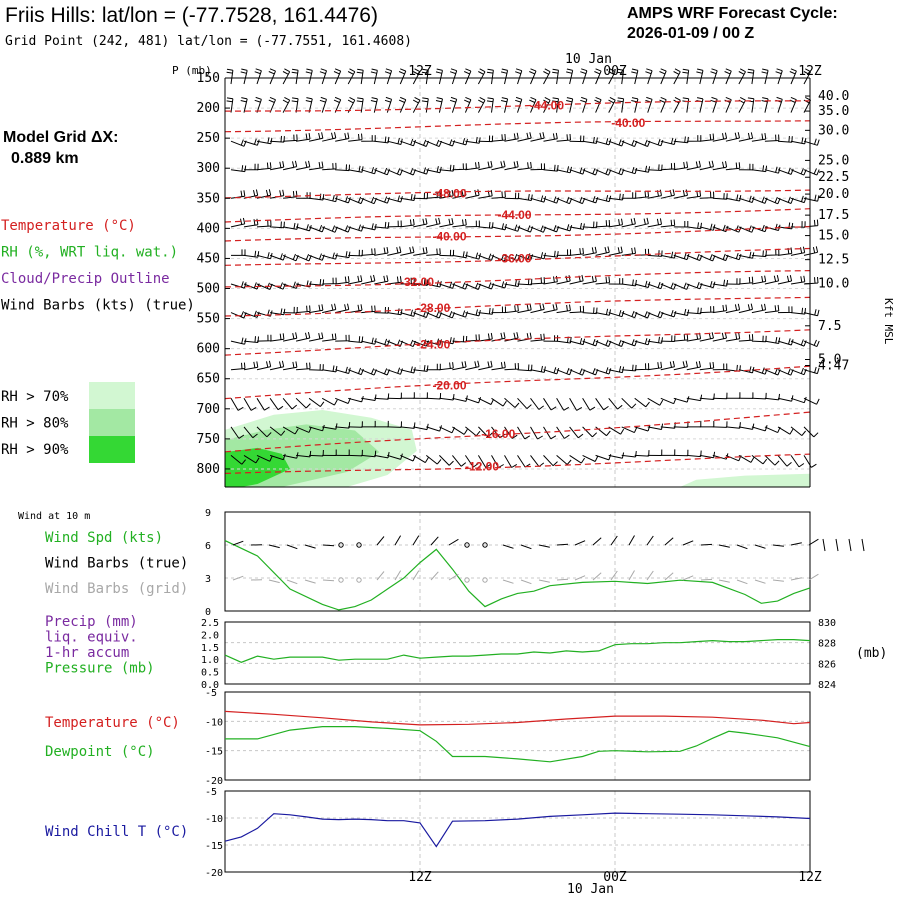 The image size is (900, 900). What do you see at coordinates (208, 228) in the screenshot?
I see `pressure-tick-label: 400` at bounding box center [208, 228].